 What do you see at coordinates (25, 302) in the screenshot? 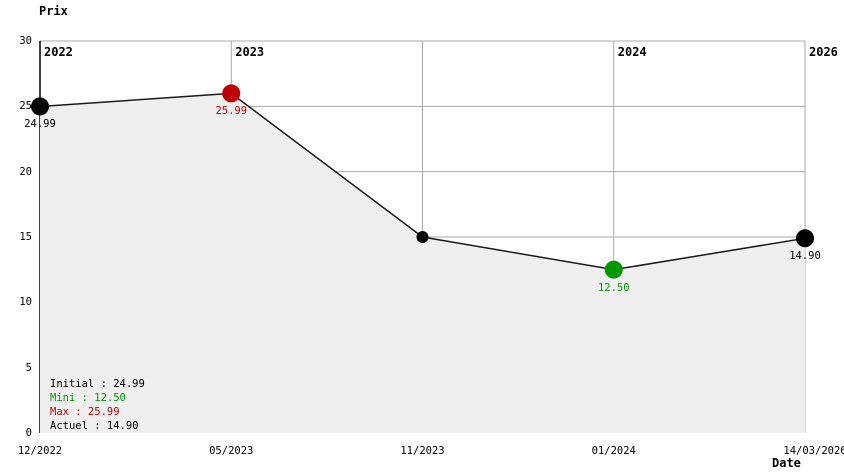
I see `y-tick-label: 10` at bounding box center [25, 302].